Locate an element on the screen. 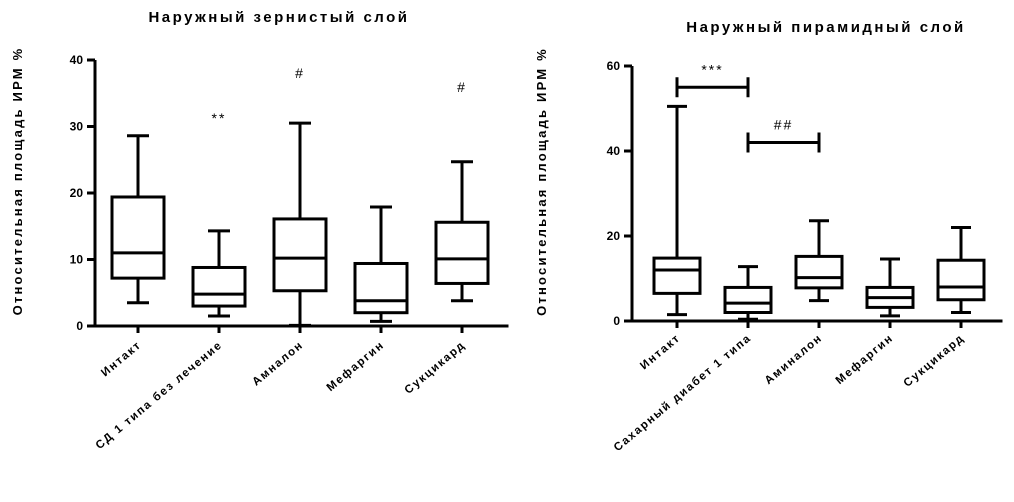 The height and width of the screenshot is (502, 1014). category-label: Сахарный диабет 1 типа is located at coordinates (683, 393).